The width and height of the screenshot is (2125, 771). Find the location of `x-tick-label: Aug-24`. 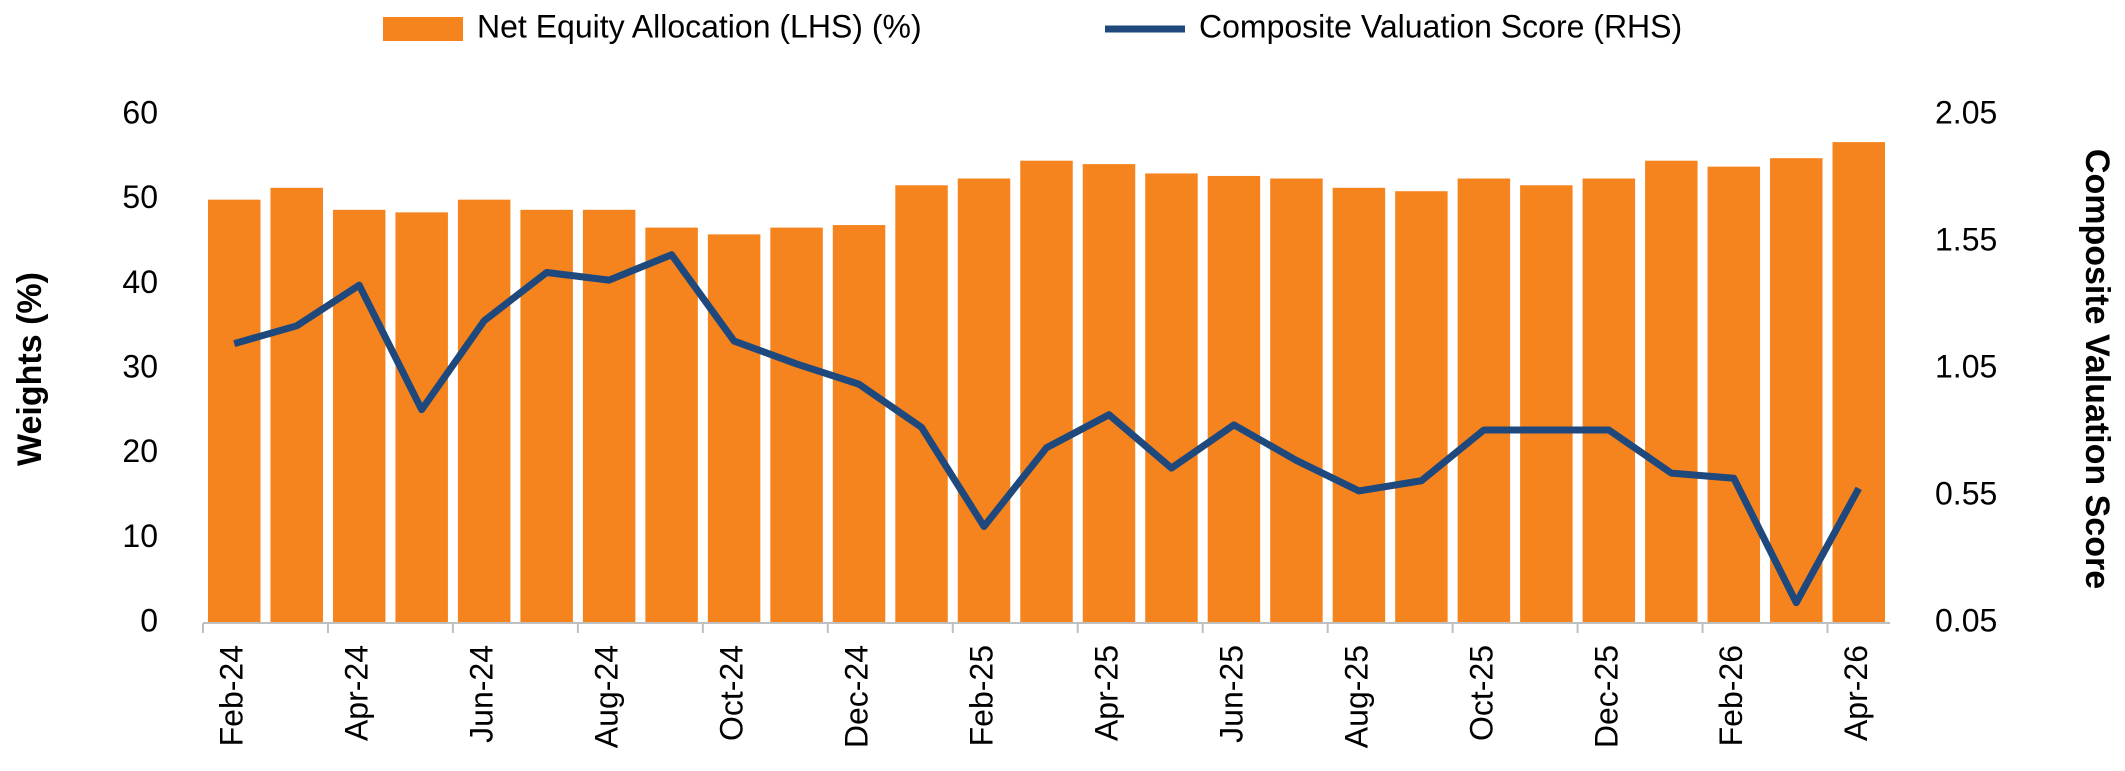

x-tick-label: Aug-24 is located at coordinates (607, 696).